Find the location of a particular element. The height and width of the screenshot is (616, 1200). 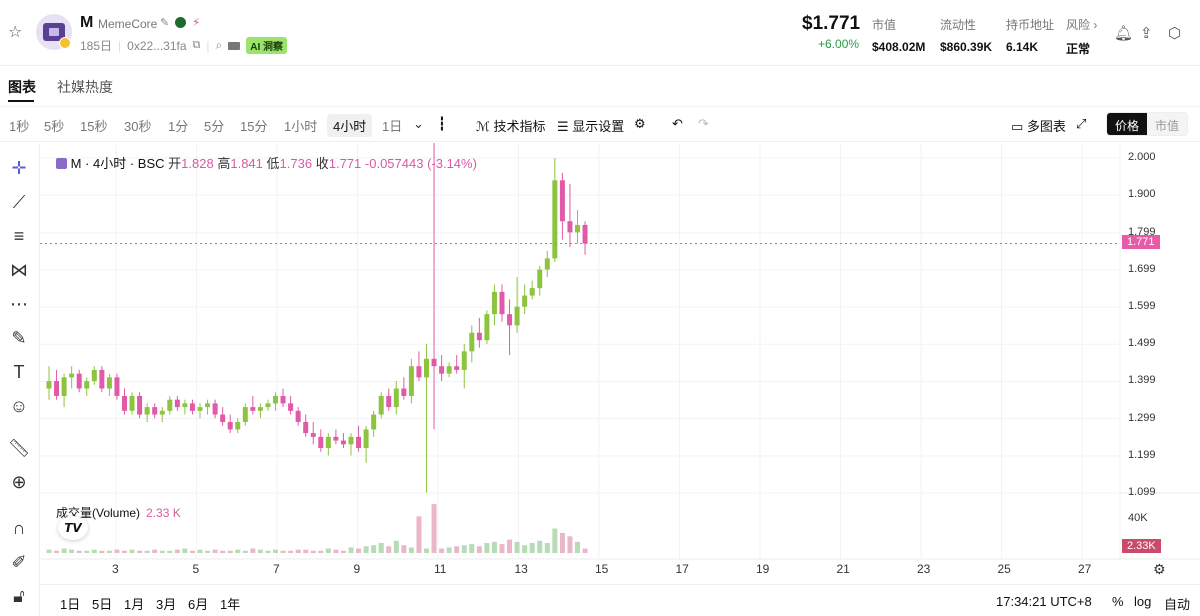

settings-icon: ⬡ is located at coordinates (1175, 33).